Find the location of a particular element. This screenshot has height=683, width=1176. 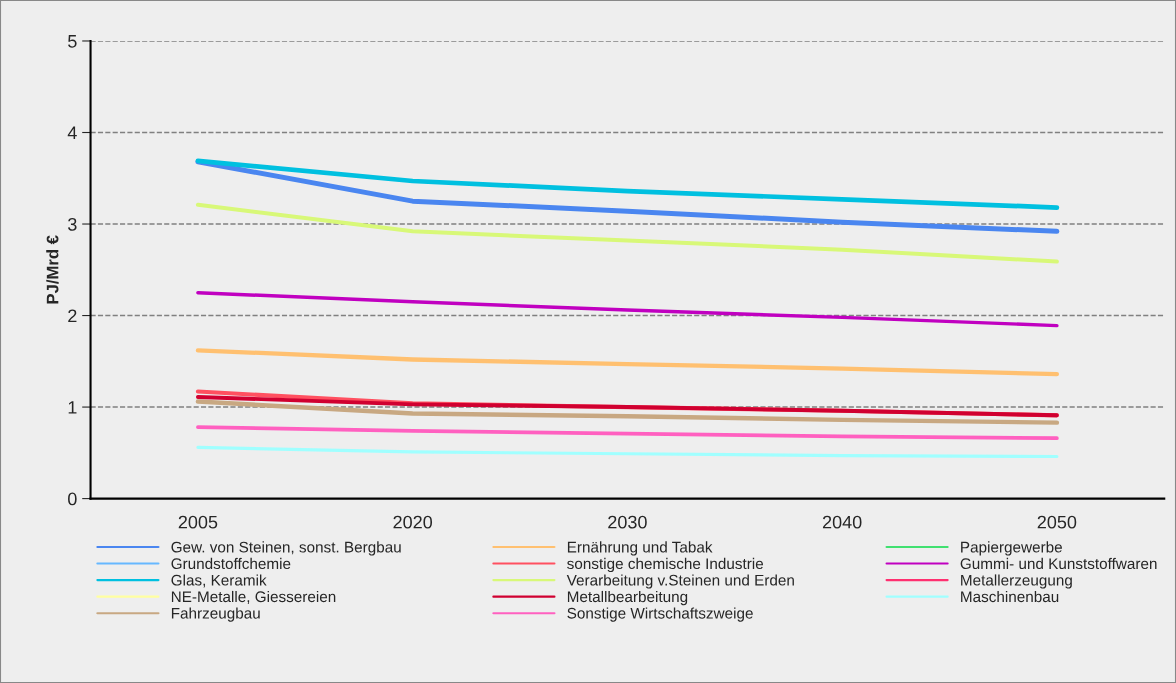

legend-label: Metallbearbeitung is located at coordinates (627, 598).